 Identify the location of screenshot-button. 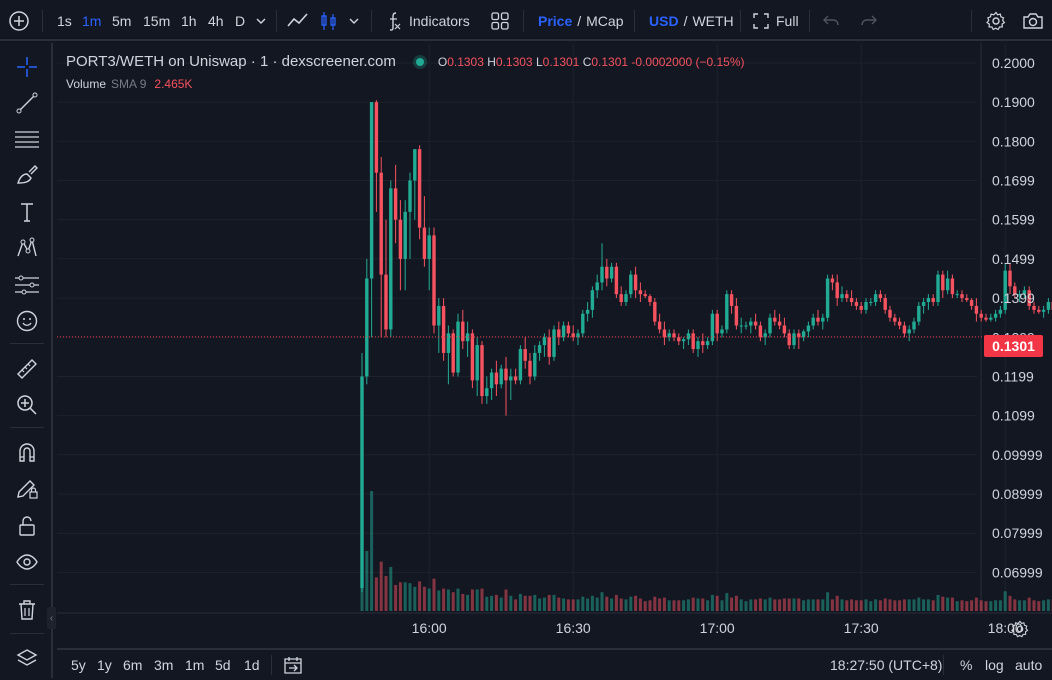
(1033, 20).